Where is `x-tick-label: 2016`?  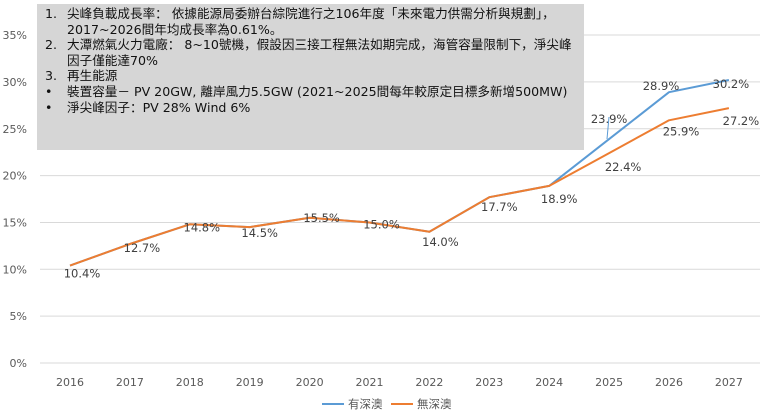
x-tick-label: 2016 is located at coordinates (70, 382).